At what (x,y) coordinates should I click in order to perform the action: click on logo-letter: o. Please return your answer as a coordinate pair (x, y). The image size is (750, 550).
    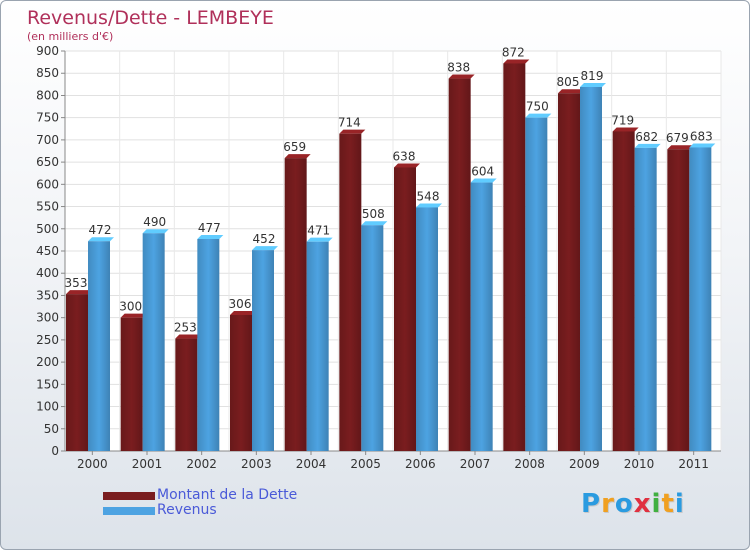
    Looking at the image, I should click on (624, 504).